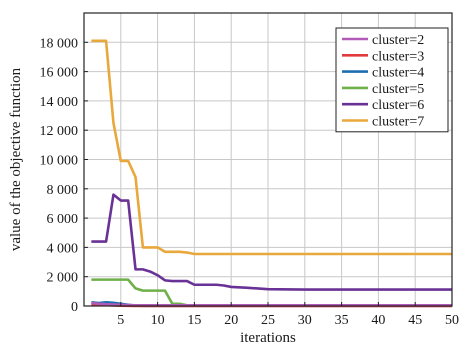 The width and height of the screenshot is (461, 346). I want to click on y-tick-label: 2 000, so click(63, 278).